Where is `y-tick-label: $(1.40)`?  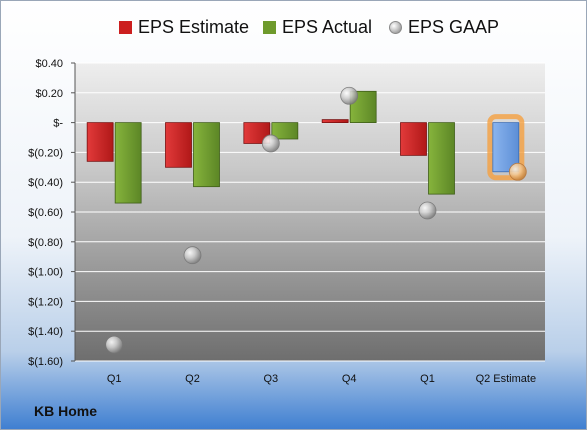 y-tick-label: $(1.40) is located at coordinates (45, 332).